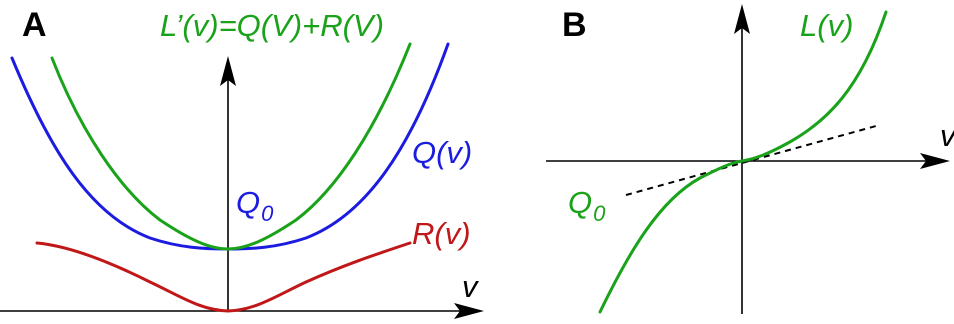  I want to click on panel-a-l-prime-label: L’(v)=Q(V)+R(V), so click(272, 25).